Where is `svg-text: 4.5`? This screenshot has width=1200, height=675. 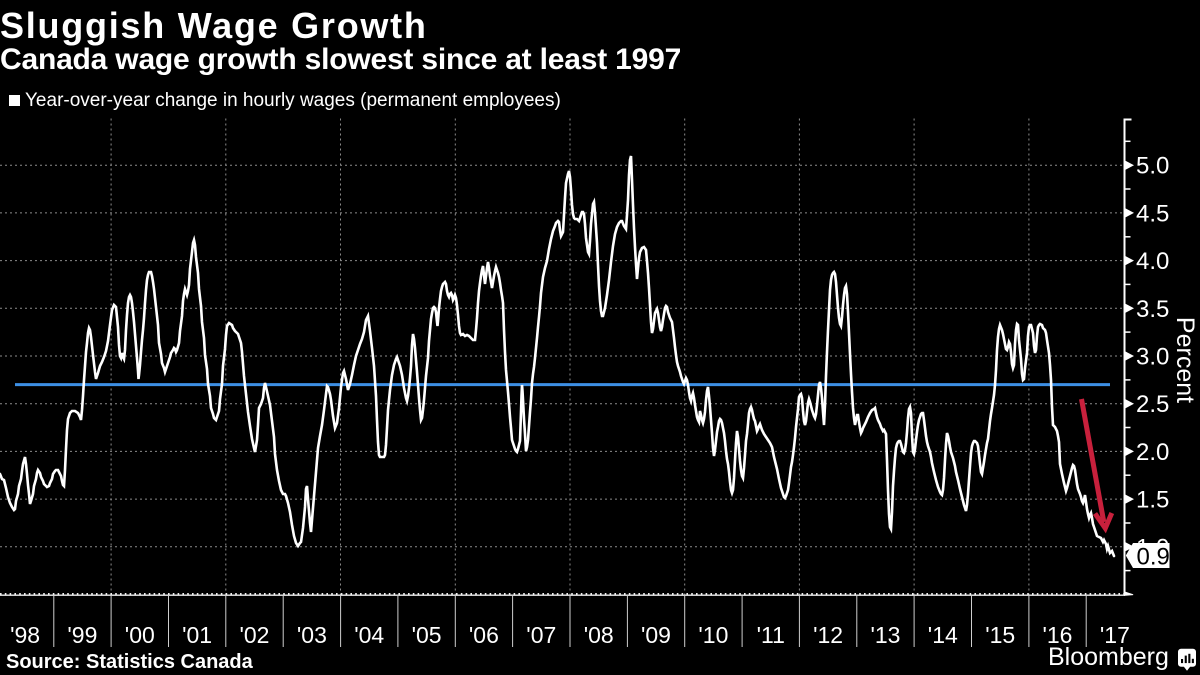
svg-text: 4.5 is located at coordinates (1152, 213).